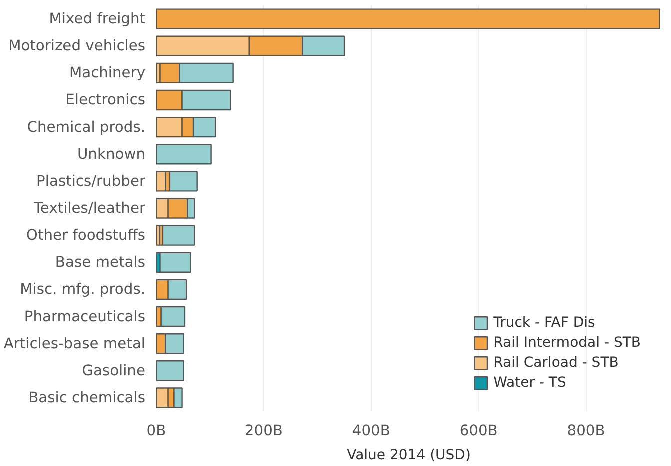  I want to click on y-tick-label: Machinery, so click(107, 73).